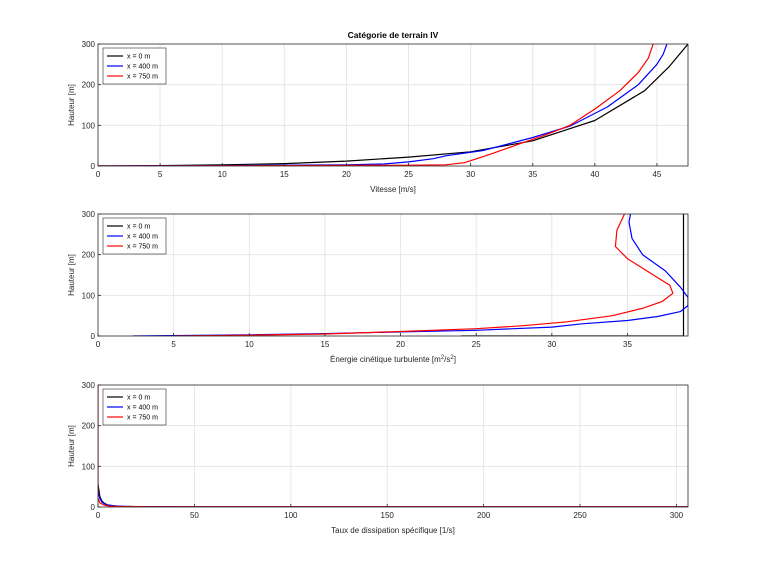 Image resolution: width=760 pixels, height=570 pixels. Describe the element at coordinates (393, 35) in the screenshot. I see `chart-title: Catégorie de terrain IV` at that location.